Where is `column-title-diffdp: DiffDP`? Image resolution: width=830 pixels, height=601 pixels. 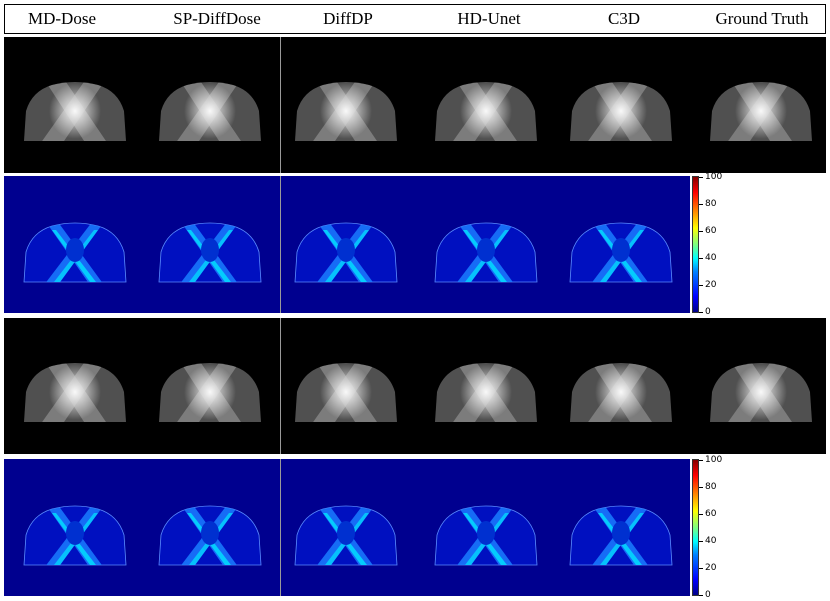
column-title-diffdp: DiffDP is located at coordinates (348, 18).